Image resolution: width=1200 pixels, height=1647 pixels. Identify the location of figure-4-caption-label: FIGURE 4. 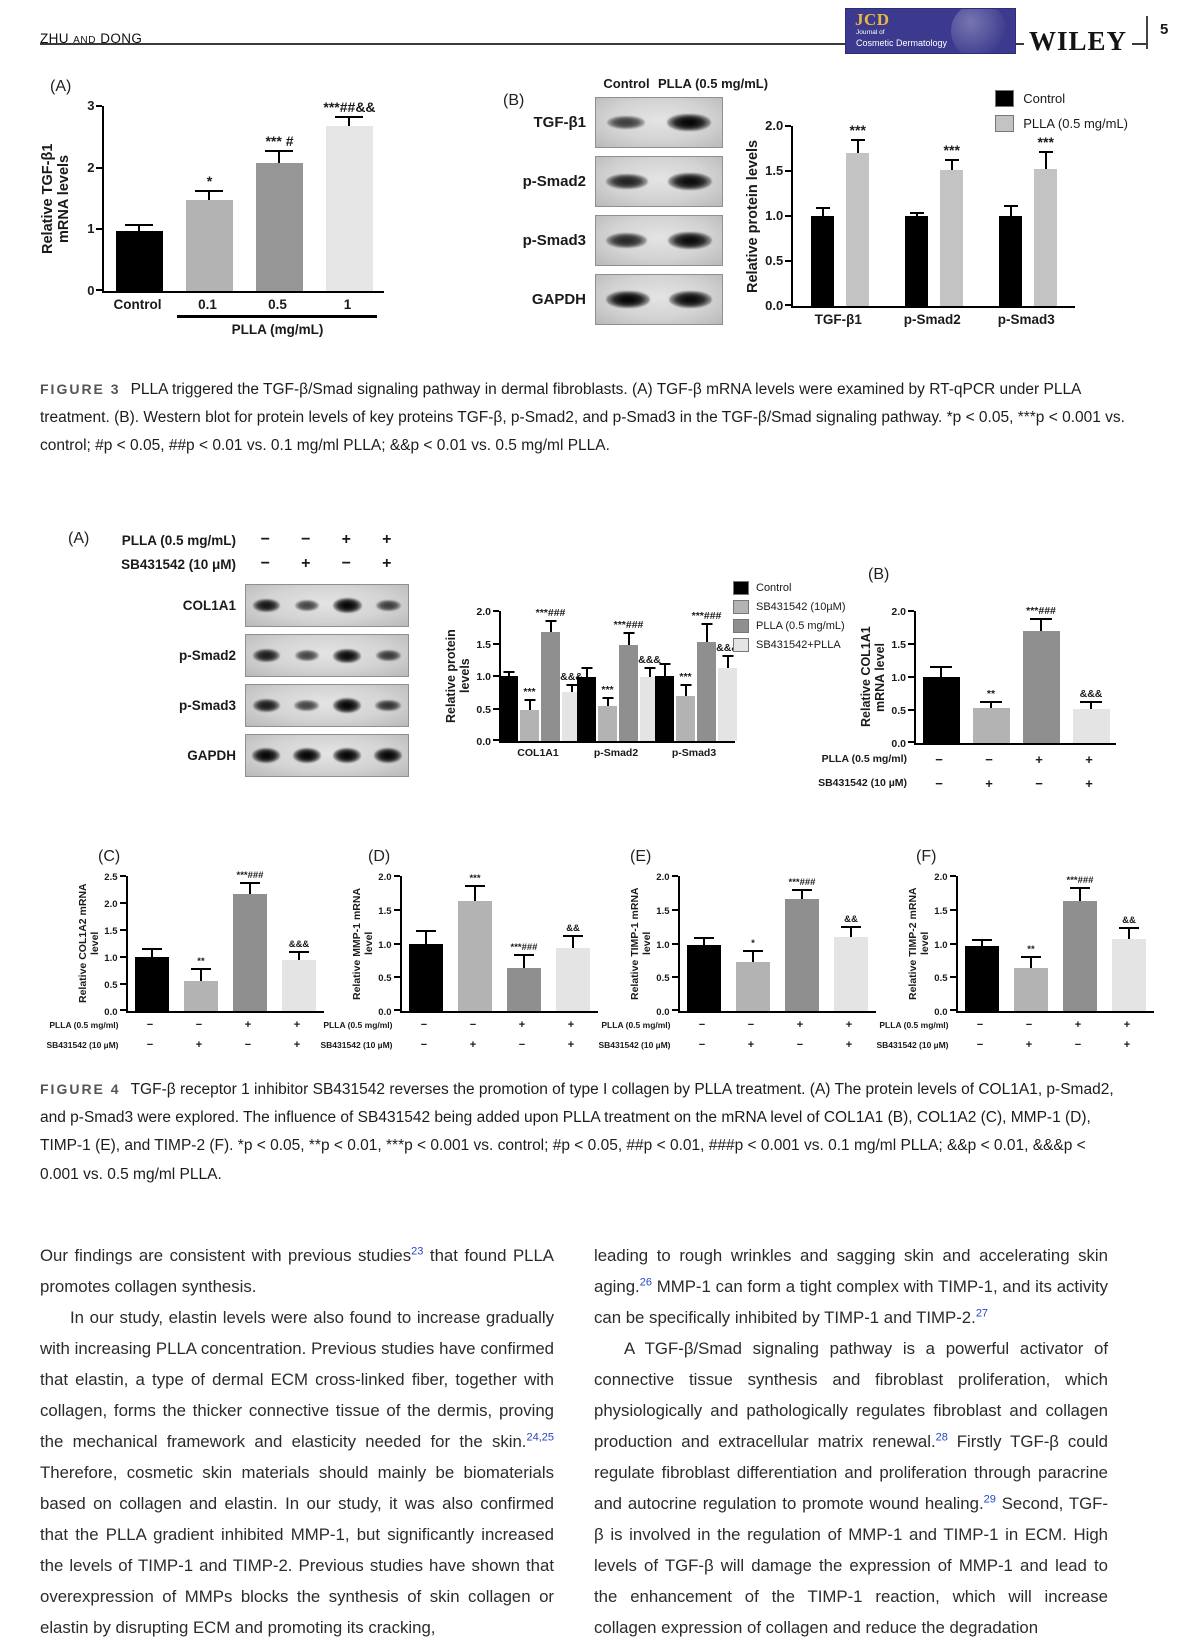
(80, 1089).